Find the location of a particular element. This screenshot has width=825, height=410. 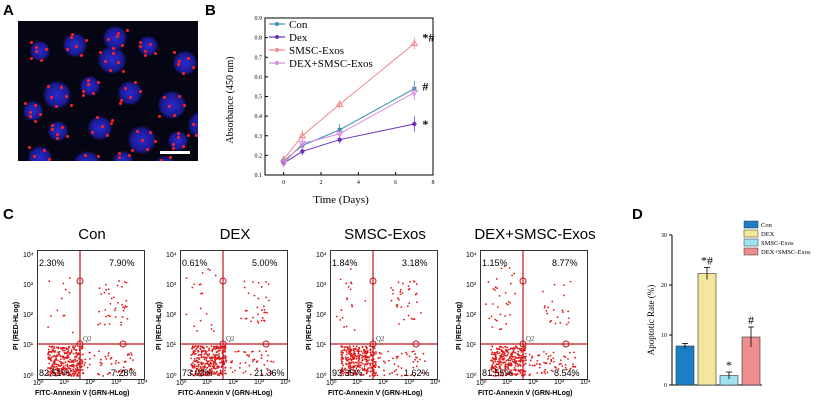

flow-ytick: 10³ is located at coordinates (321, 285).